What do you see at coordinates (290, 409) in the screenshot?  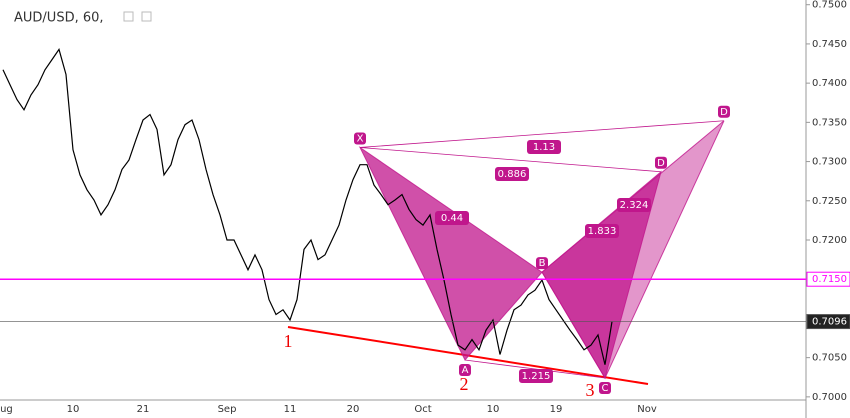 I see `x-tick-label: 11` at bounding box center [290, 409].